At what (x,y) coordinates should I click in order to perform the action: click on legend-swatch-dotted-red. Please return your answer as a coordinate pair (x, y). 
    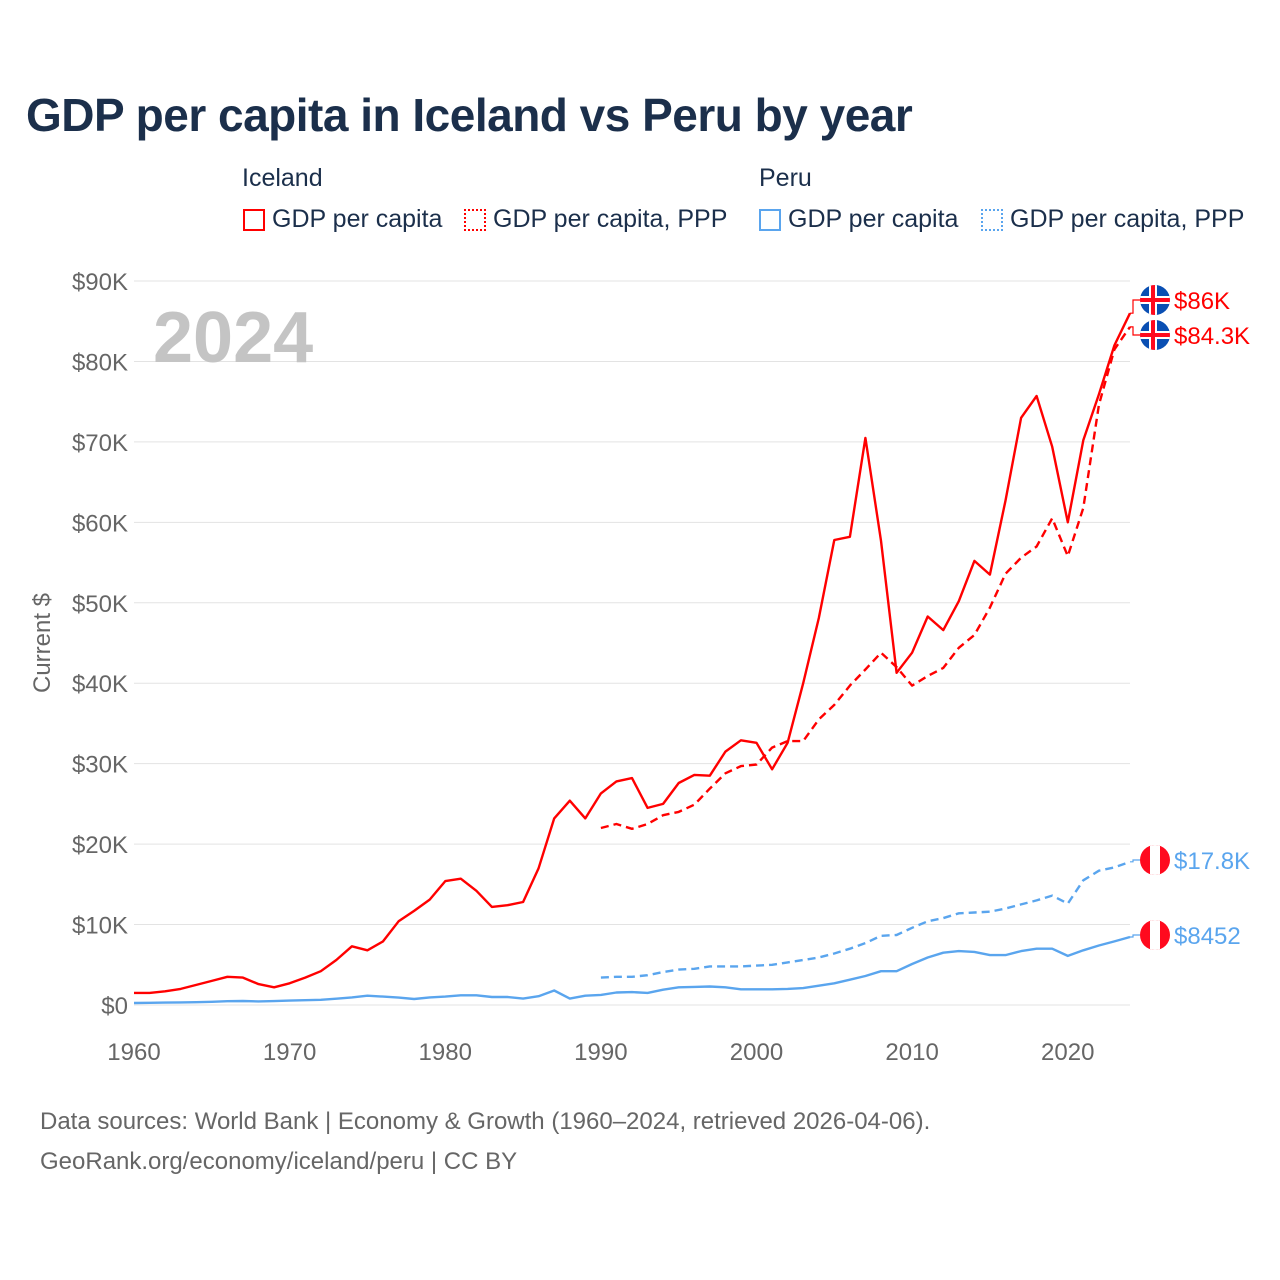
    Looking at the image, I should click on (475, 219).